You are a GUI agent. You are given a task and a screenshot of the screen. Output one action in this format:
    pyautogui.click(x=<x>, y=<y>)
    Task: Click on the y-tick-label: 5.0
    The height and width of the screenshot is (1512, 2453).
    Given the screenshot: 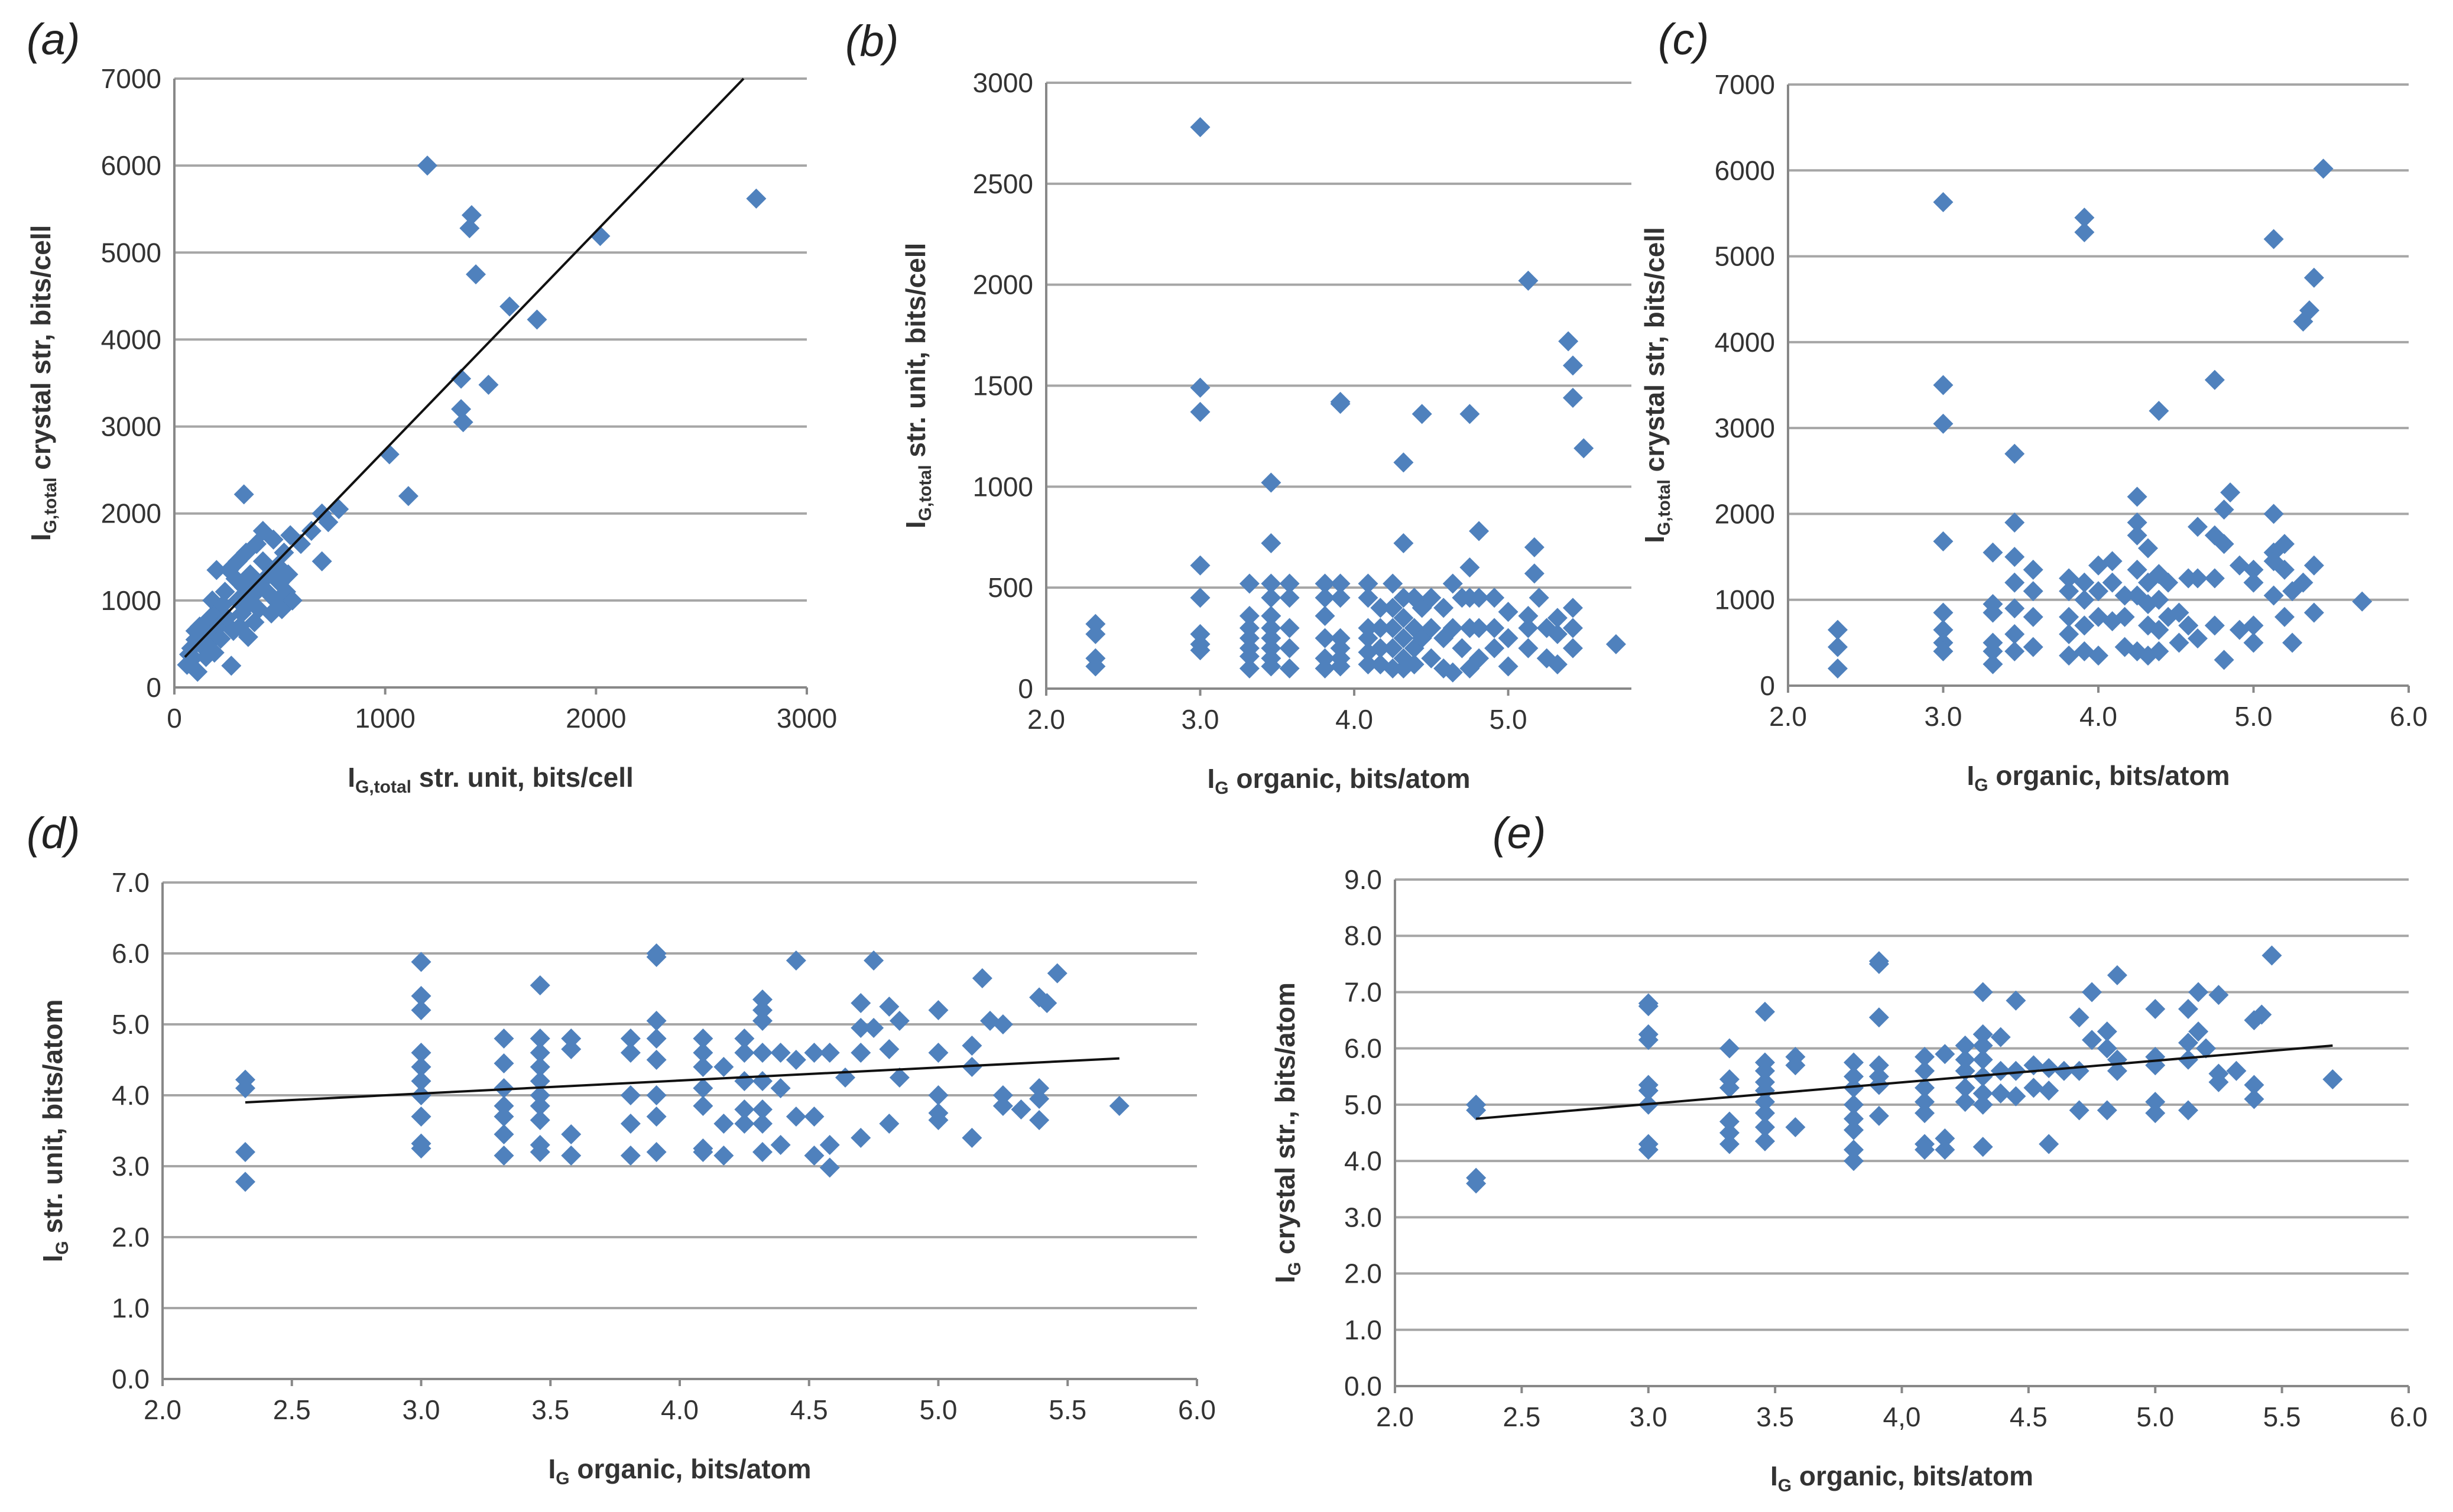 What is the action you would take?
    pyautogui.click(x=1363, y=1104)
    